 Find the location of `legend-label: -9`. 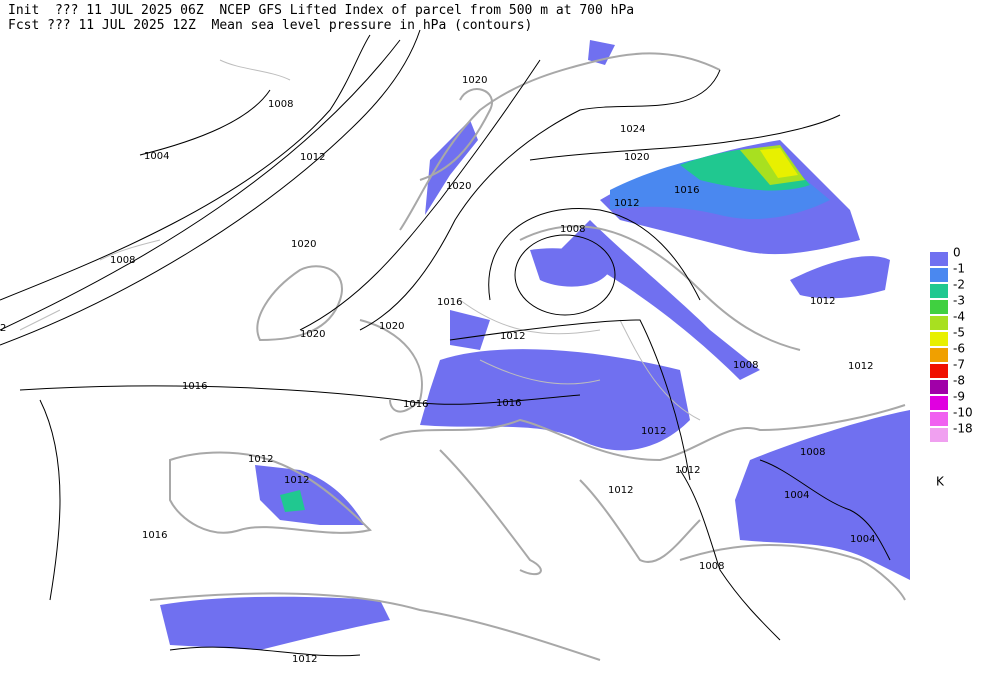

legend-label: -9 is located at coordinates (959, 397).